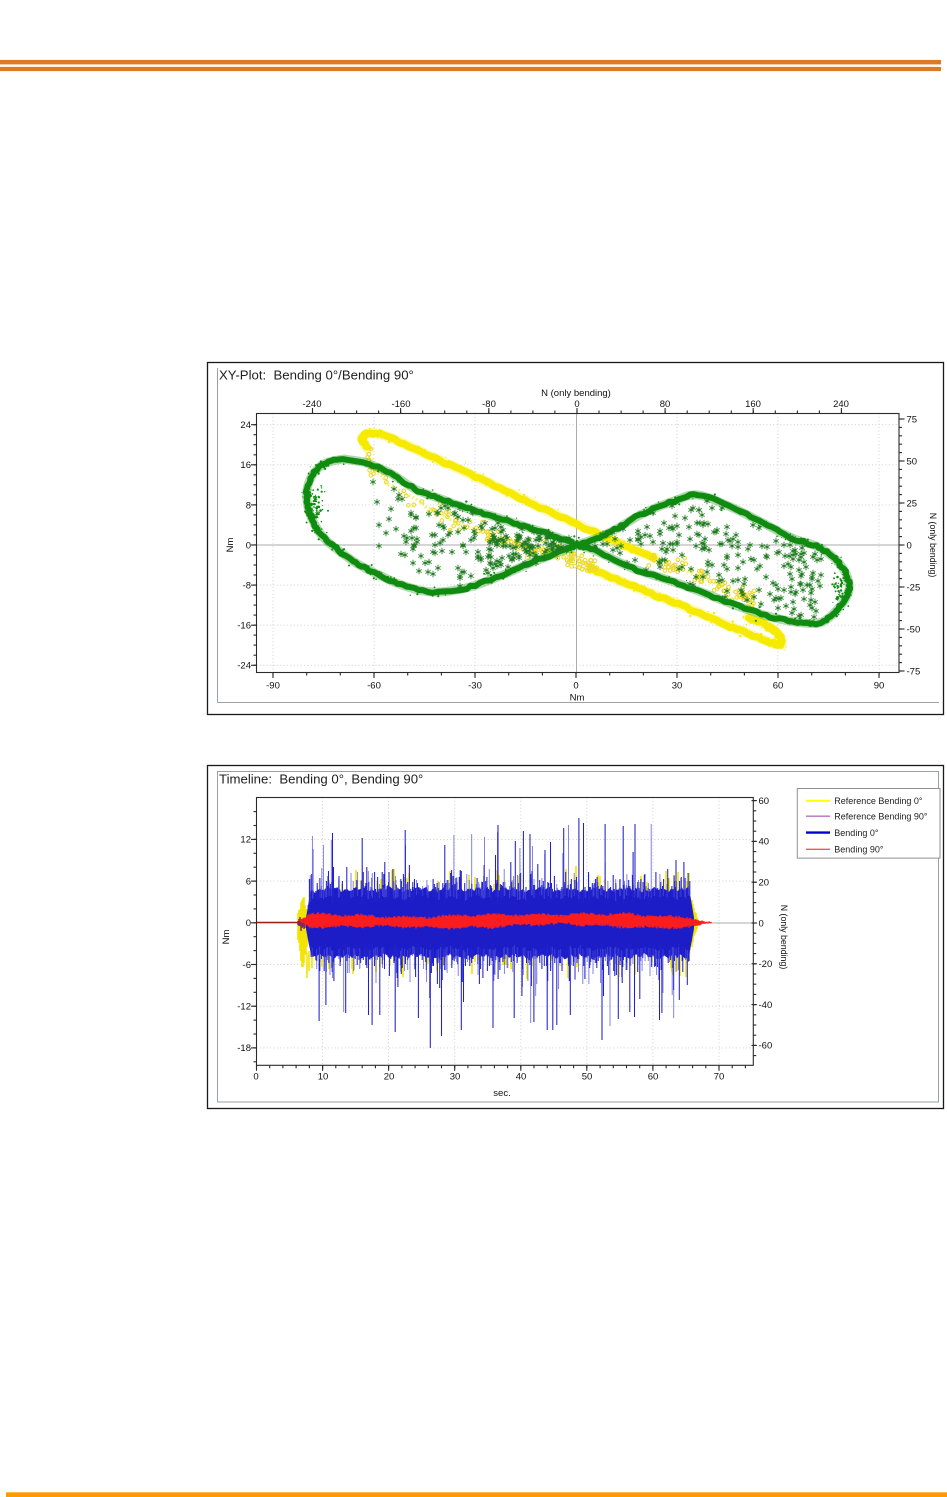 Image resolution: width=947 pixels, height=1497 pixels. I want to click on svg-text: 8, so click(248, 505).